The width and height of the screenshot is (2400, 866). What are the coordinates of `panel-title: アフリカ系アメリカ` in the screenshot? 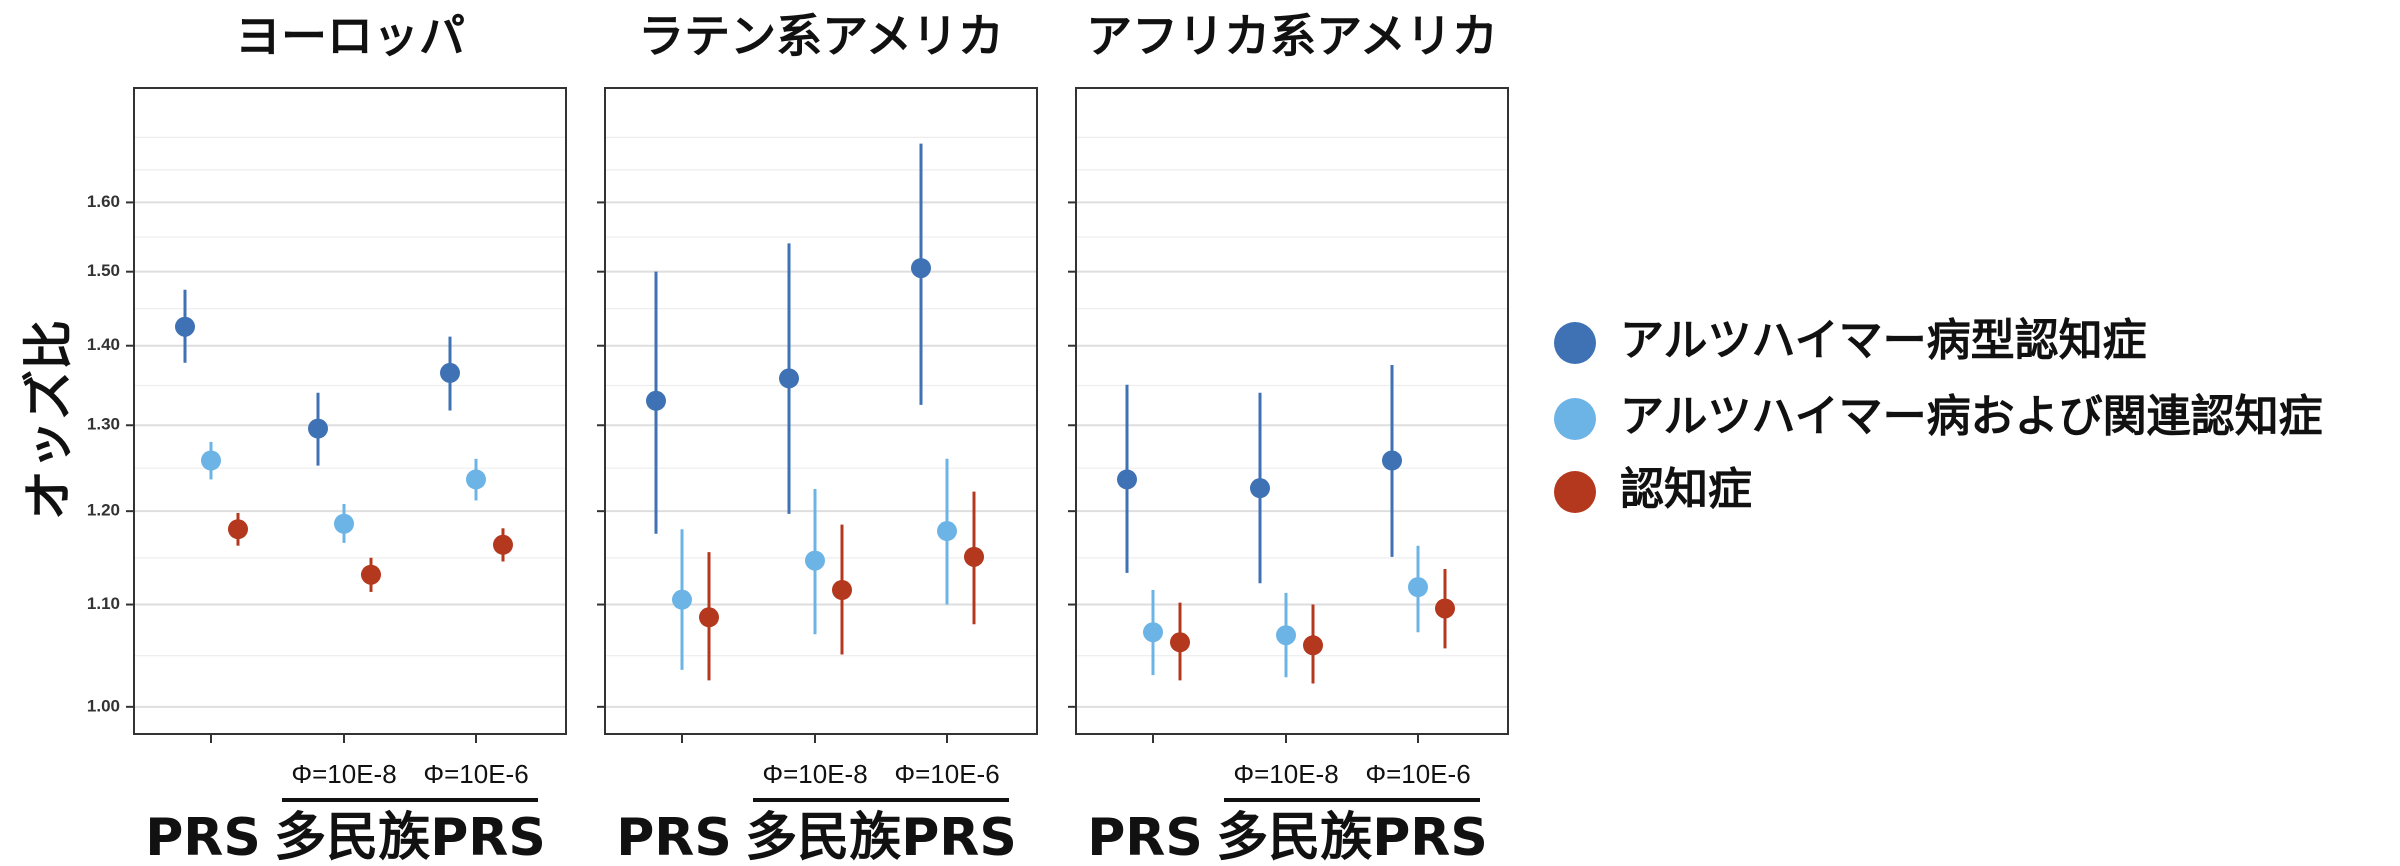 It's located at (1292, 36).